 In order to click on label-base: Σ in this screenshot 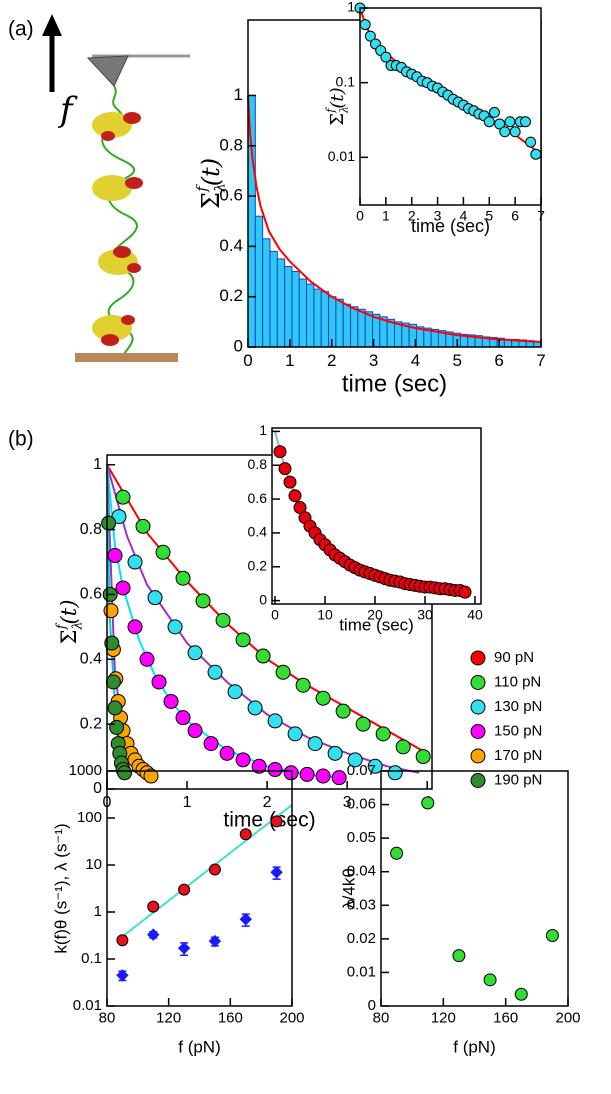, I will do `click(69, 637)`.